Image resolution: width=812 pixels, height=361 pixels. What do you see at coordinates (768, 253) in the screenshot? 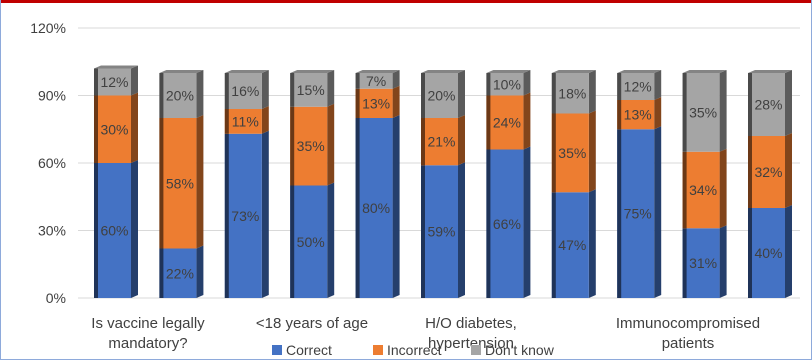
I see `data-label: 40%` at bounding box center [768, 253].